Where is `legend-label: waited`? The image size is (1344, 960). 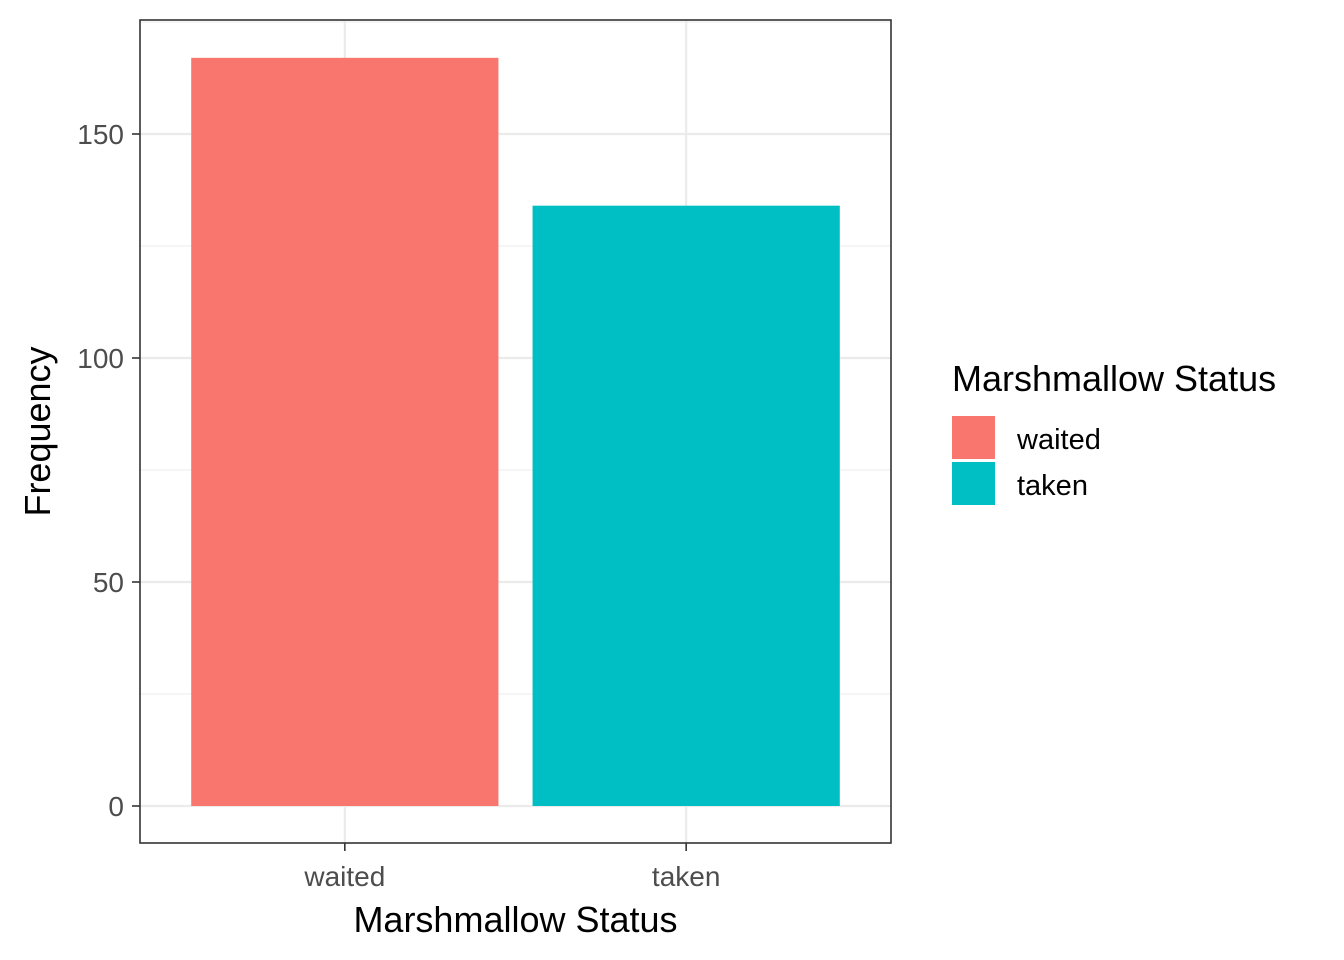 legend-label: waited is located at coordinates (1058, 440).